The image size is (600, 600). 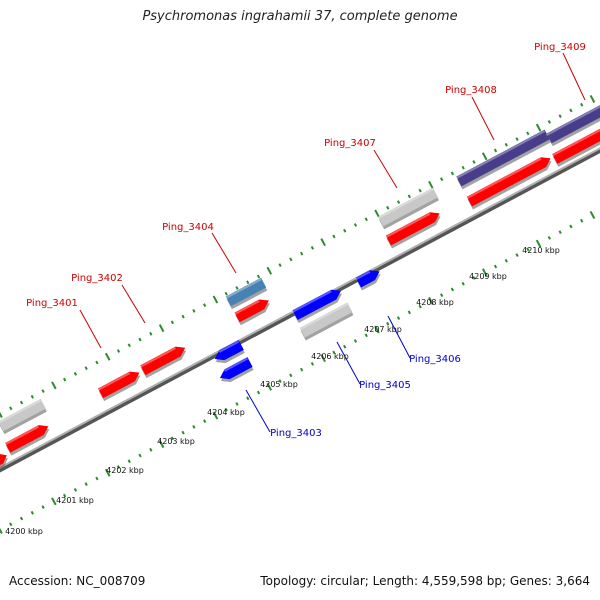 What do you see at coordinates (97, 278) in the screenshot?
I see `gene-label: Ping_3402` at bounding box center [97, 278].